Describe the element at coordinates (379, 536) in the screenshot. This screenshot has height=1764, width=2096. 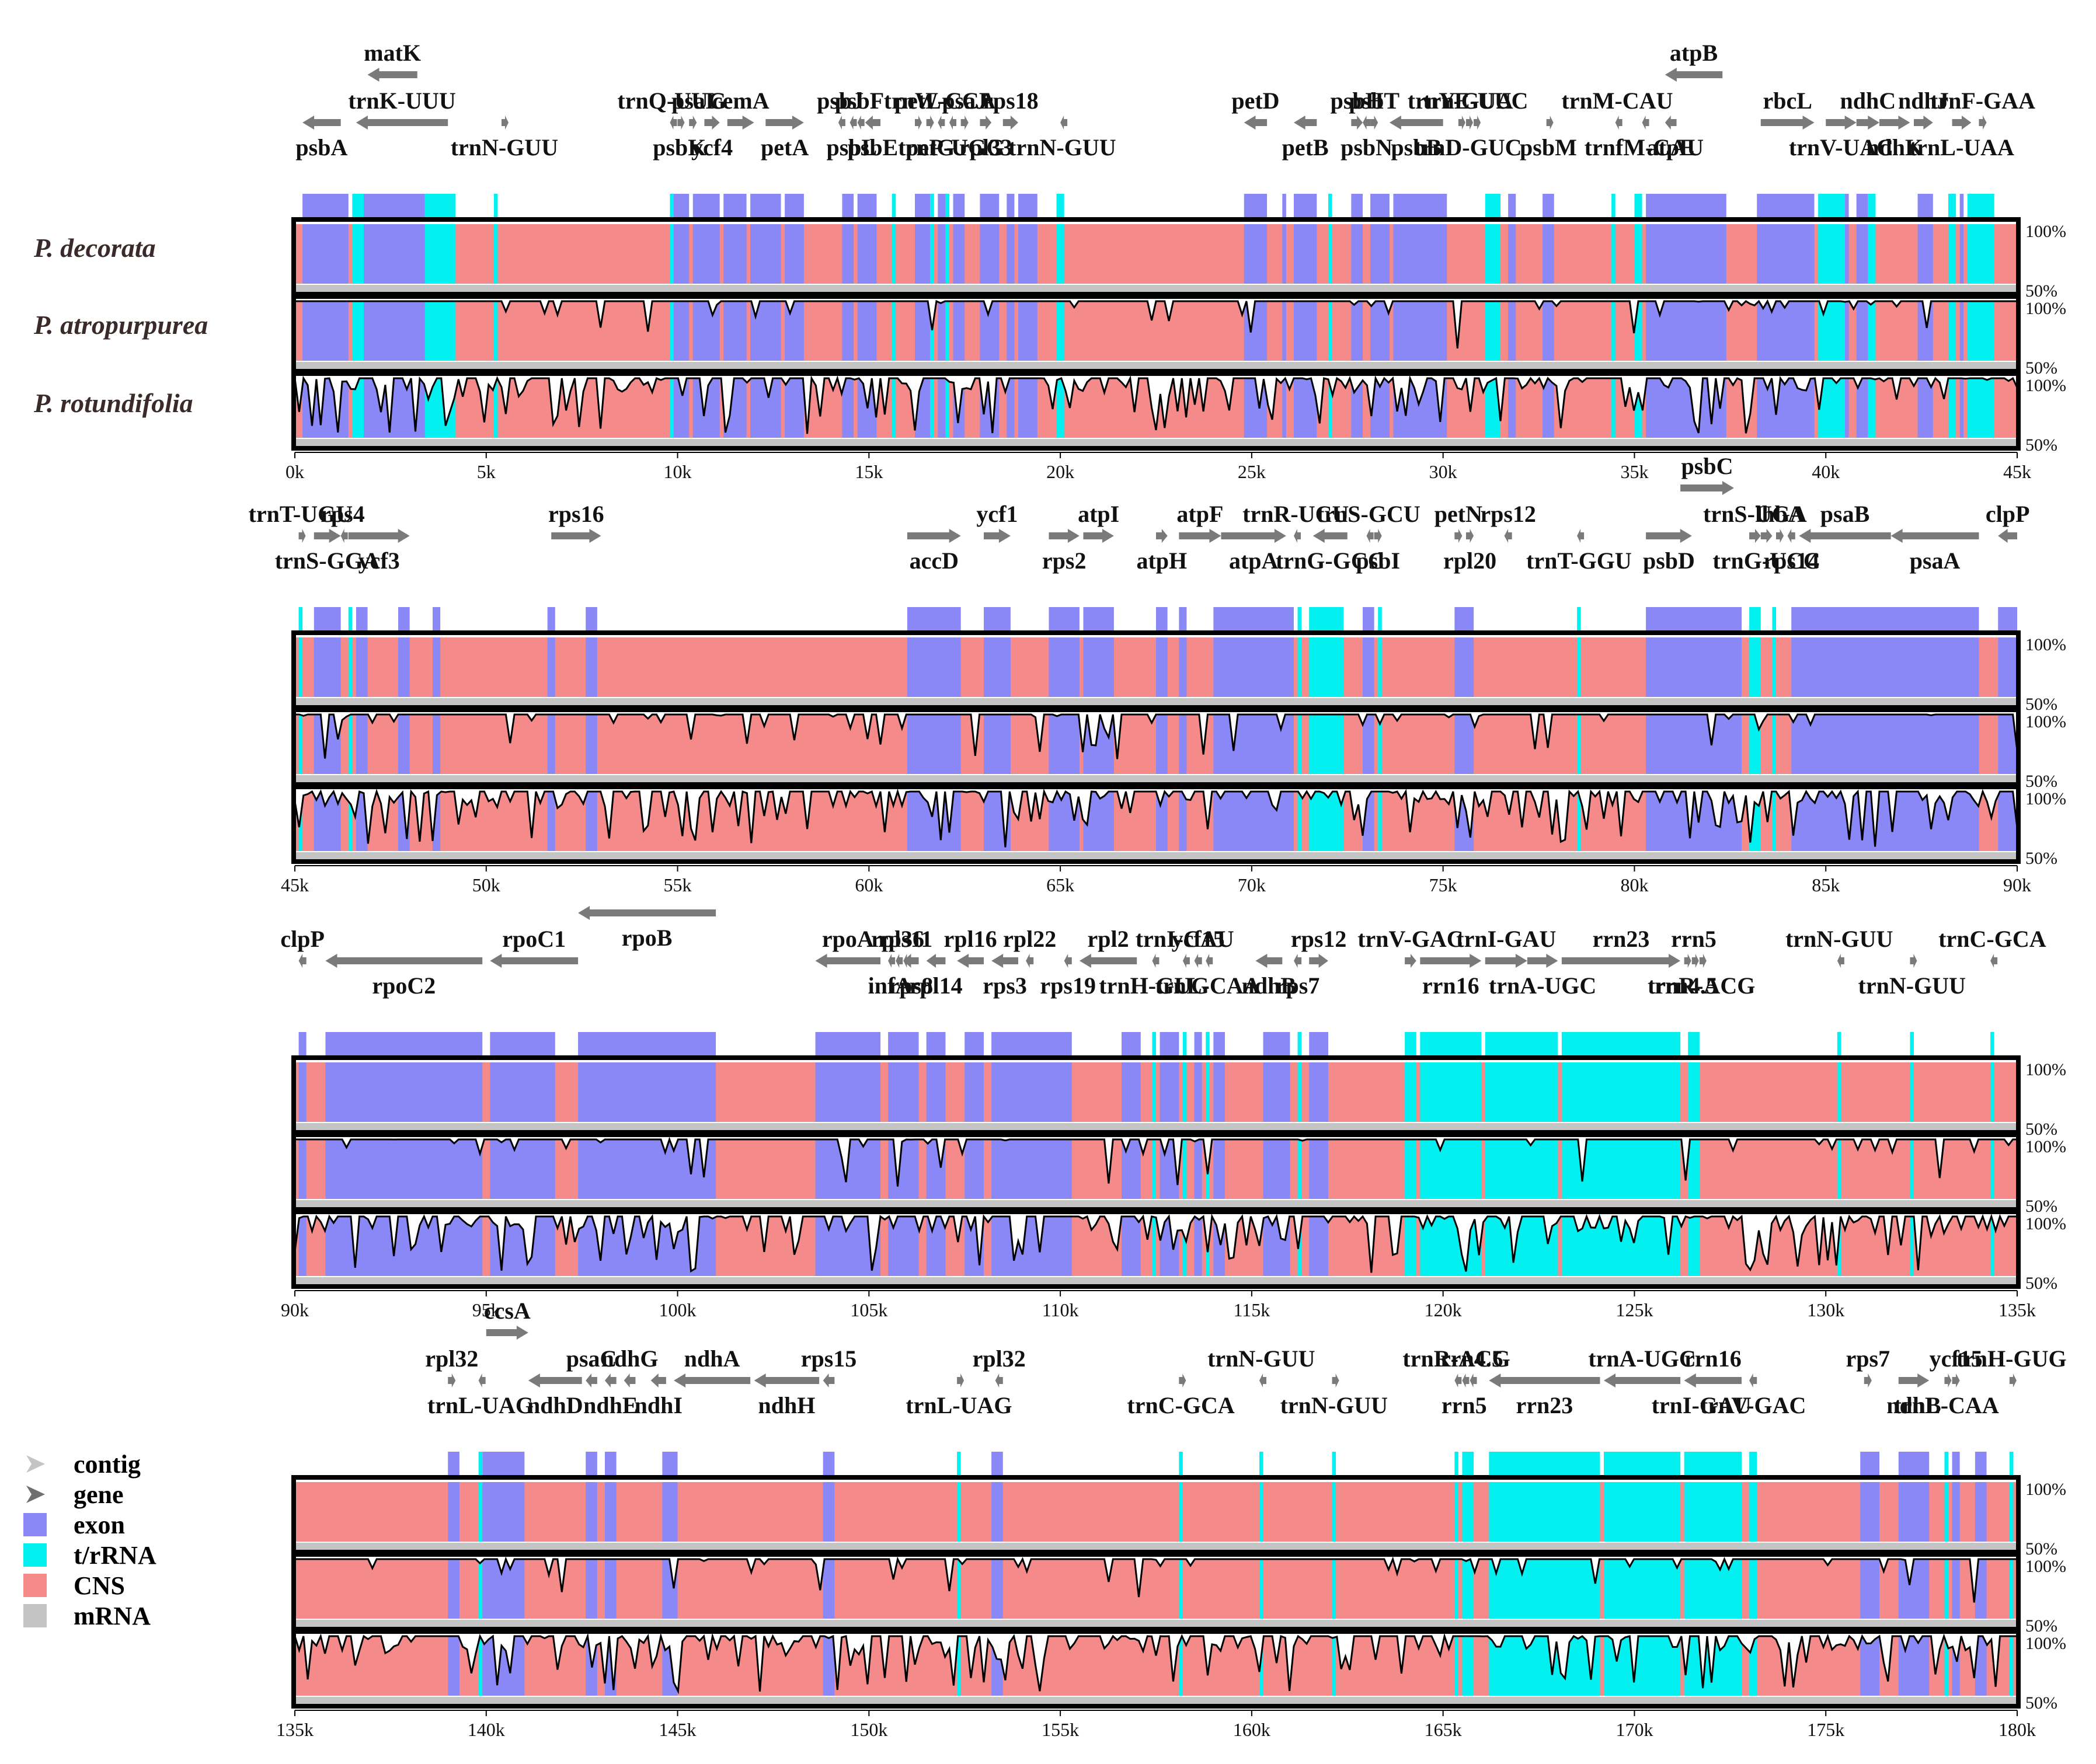
I see `gene-arrow-ycf3` at that location.